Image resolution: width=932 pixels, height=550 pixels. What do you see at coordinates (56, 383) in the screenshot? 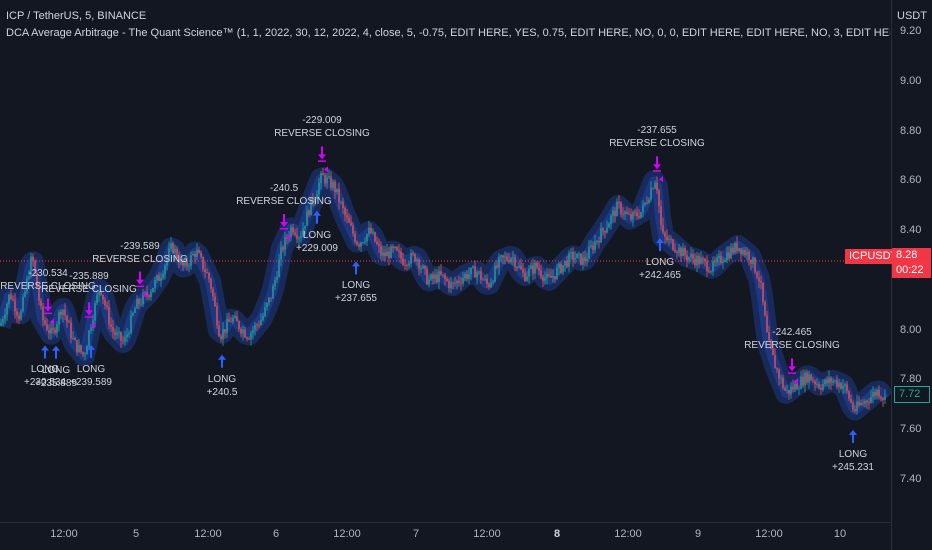
I see `long-value: +235.889` at bounding box center [56, 383].